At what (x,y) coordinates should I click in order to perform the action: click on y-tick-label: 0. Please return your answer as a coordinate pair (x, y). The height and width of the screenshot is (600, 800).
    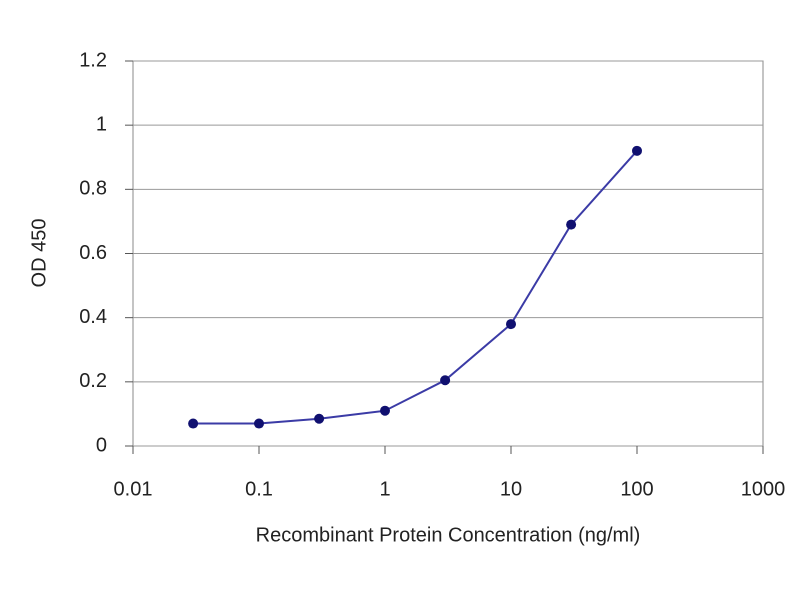
    Looking at the image, I should click on (101, 445).